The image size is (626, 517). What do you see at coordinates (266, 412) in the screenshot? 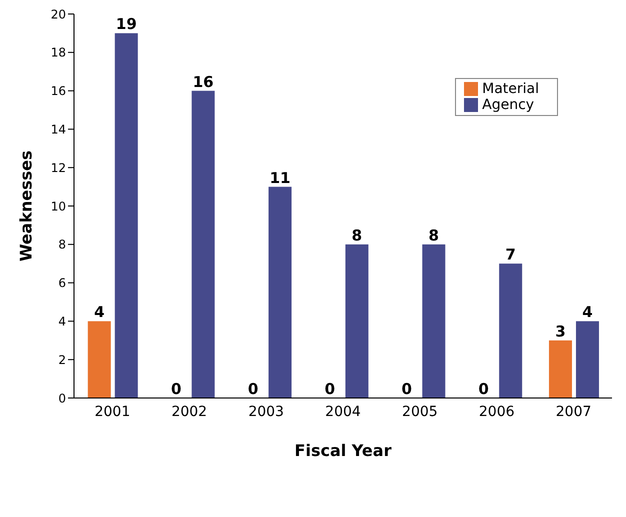
I see `x-tick-label: 2003` at bounding box center [266, 412].